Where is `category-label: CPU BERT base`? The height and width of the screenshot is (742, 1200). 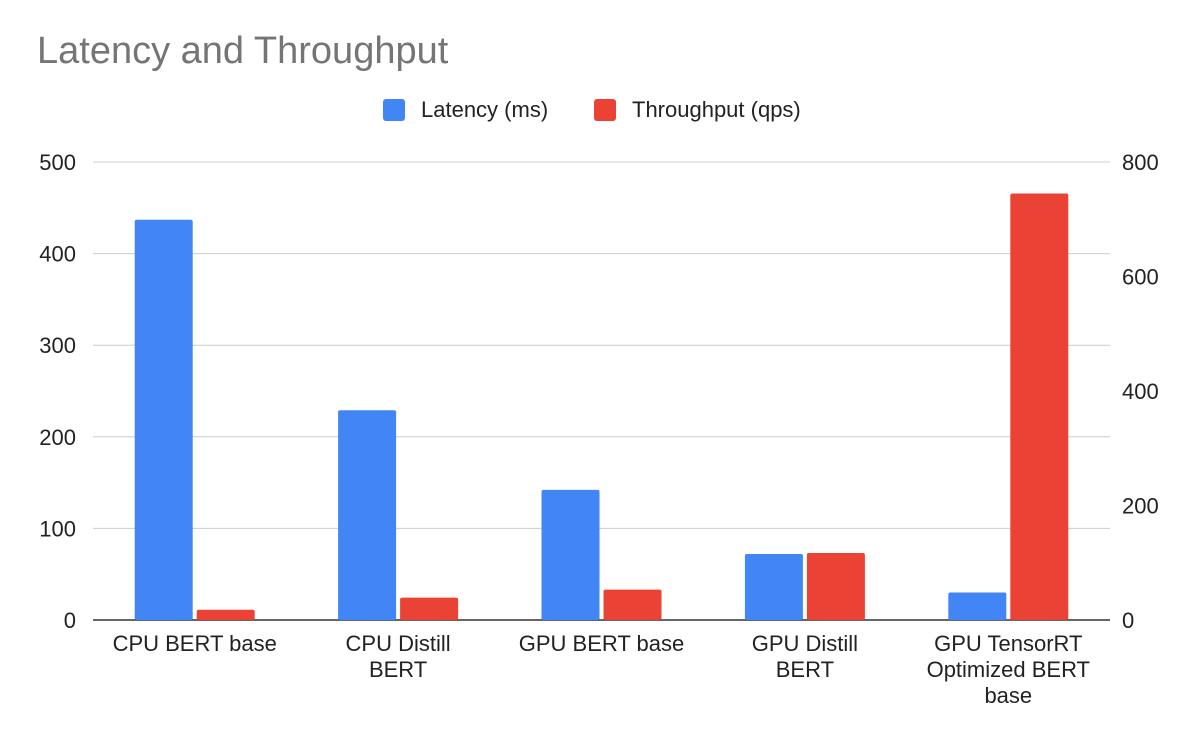 category-label: CPU BERT base is located at coordinates (195, 643).